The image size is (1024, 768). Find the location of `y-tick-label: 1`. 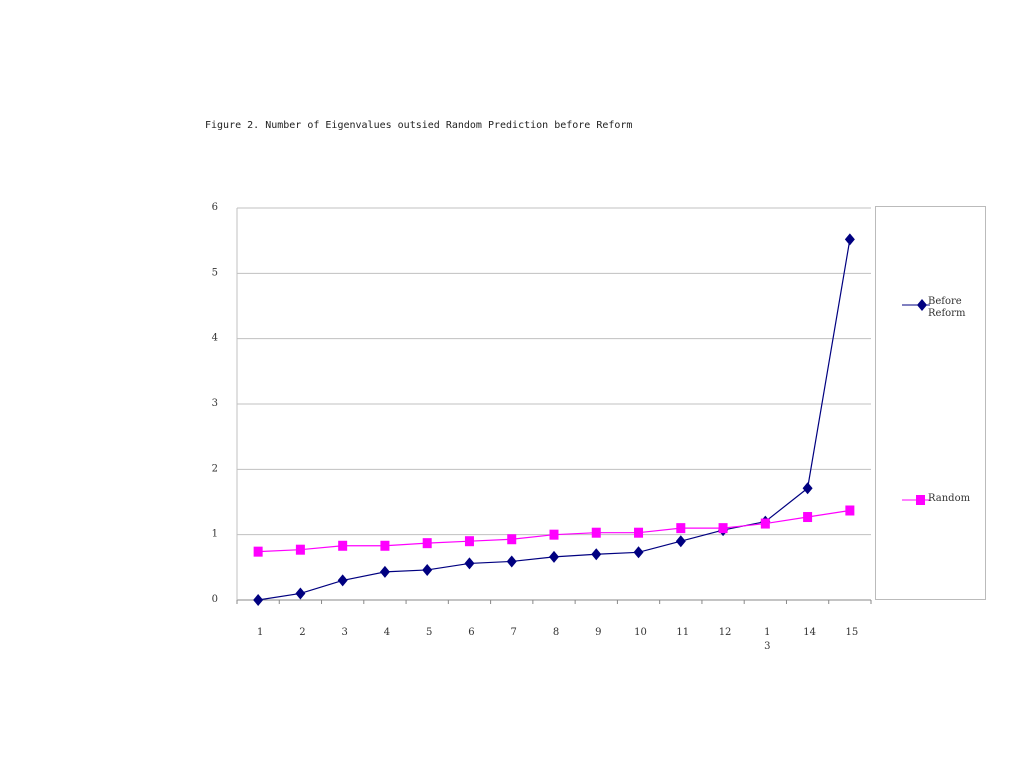

y-tick-label: 1 is located at coordinates (215, 534).